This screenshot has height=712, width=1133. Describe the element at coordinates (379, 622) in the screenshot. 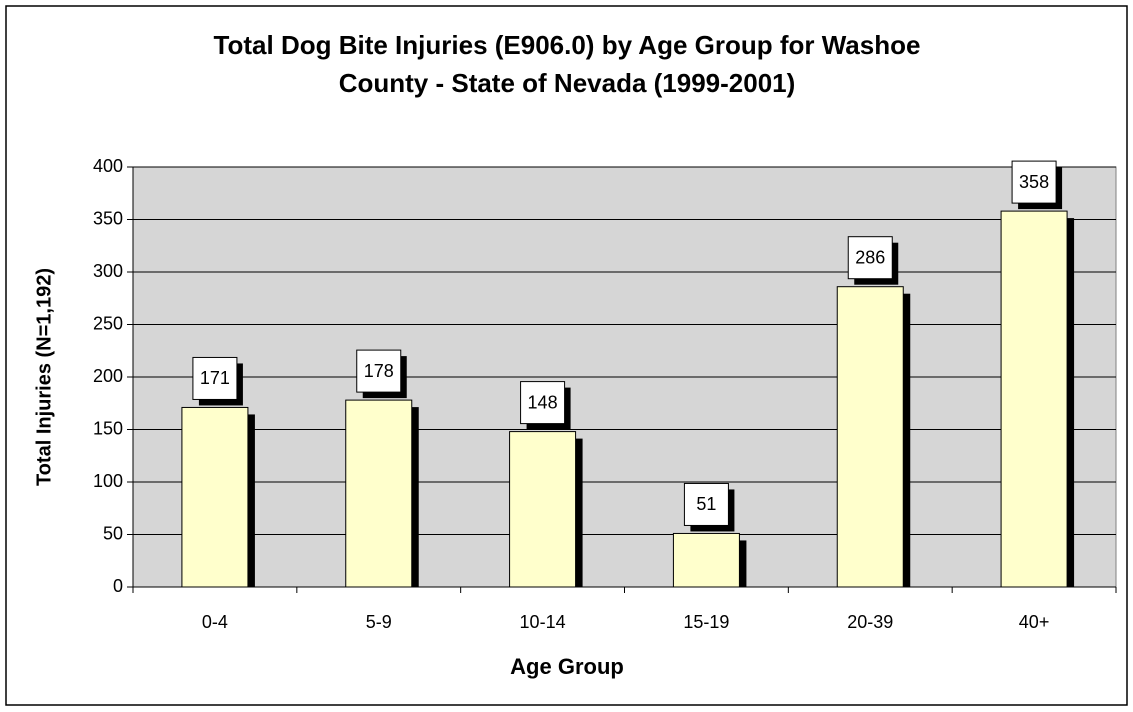

I see `x-tick-label: 5-9` at that location.